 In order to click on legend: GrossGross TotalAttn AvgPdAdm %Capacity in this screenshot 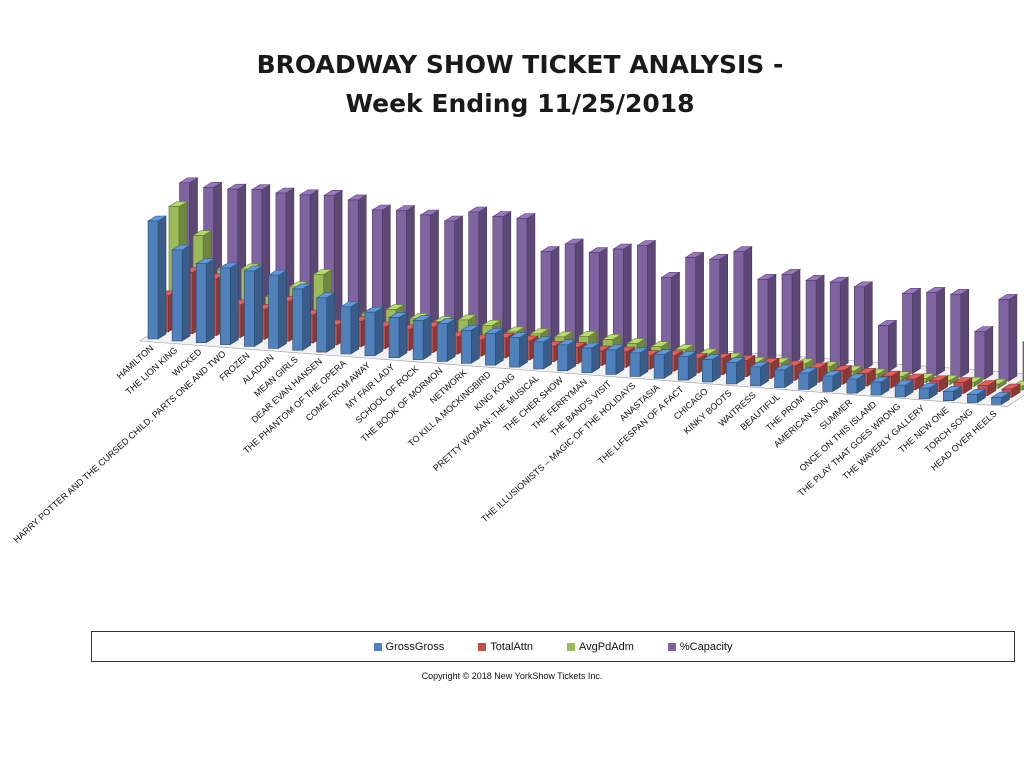, I will do `click(553, 646)`.